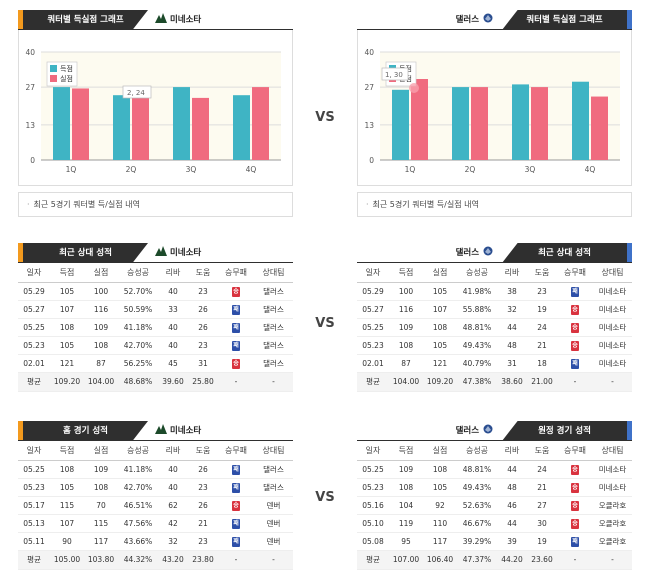 This screenshot has width=650, height=585. Describe the element at coordinates (67, 309) in the screenshot. I see `table-cell: 107` at that location.